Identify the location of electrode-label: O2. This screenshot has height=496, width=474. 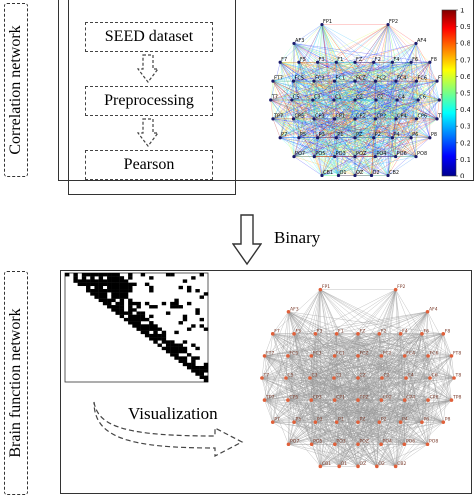
(381, 464).